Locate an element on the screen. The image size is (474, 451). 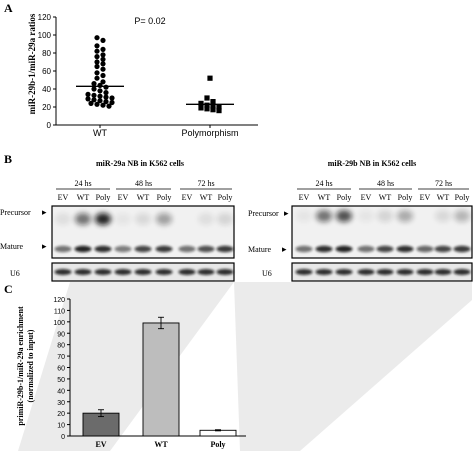
bar-xtick-ev: EV is located at coordinates (100, 444).